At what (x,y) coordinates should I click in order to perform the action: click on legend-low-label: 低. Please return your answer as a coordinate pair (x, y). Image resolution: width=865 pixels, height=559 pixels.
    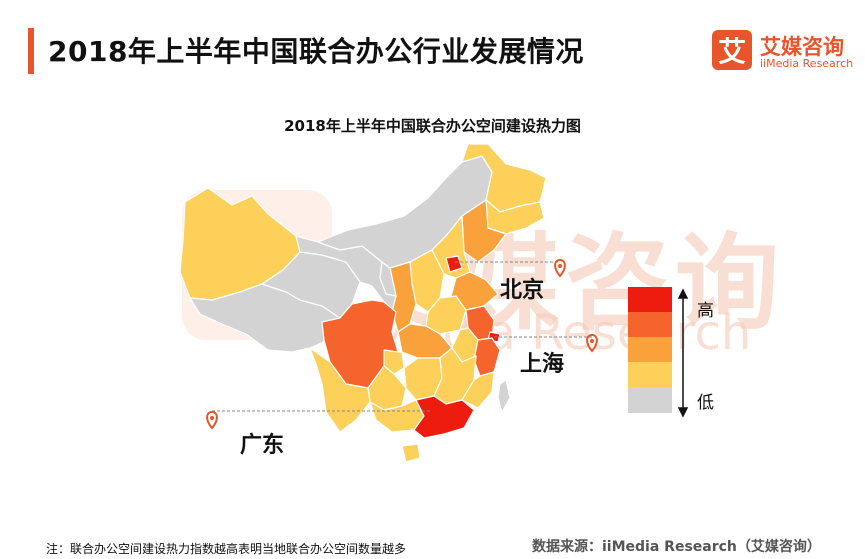
    Looking at the image, I should click on (705, 403).